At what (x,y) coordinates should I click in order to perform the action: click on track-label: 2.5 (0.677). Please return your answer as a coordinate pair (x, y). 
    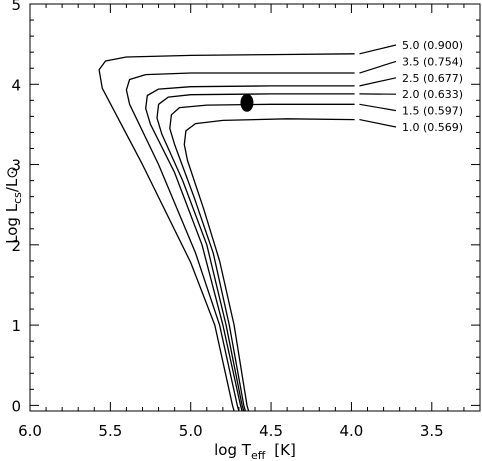
    Looking at the image, I should click on (432, 78).